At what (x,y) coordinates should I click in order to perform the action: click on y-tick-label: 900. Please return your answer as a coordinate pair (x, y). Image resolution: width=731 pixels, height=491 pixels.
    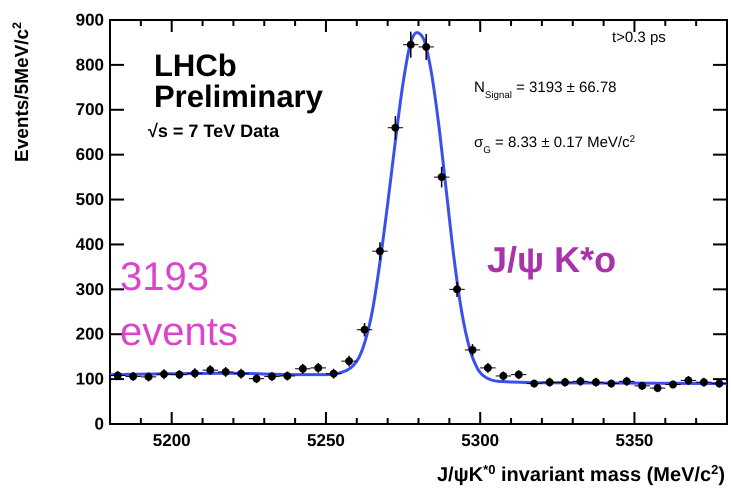
    Looking at the image, I should click on (90, 20).